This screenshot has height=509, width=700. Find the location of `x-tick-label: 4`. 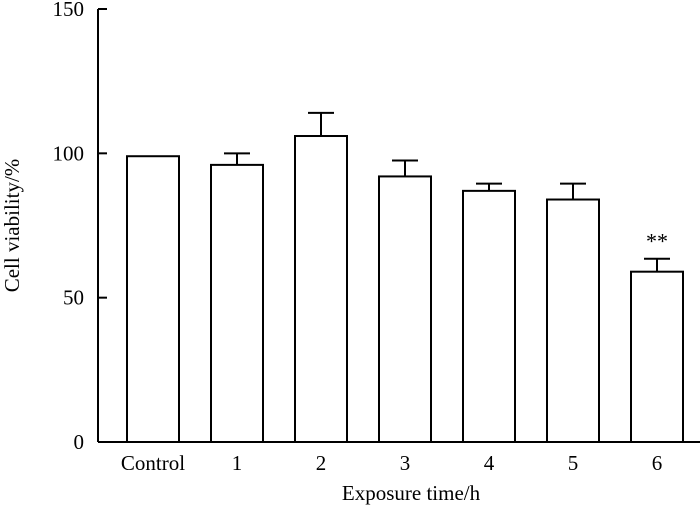

x-tick-label: 4 is located at coordinates (489, 463).